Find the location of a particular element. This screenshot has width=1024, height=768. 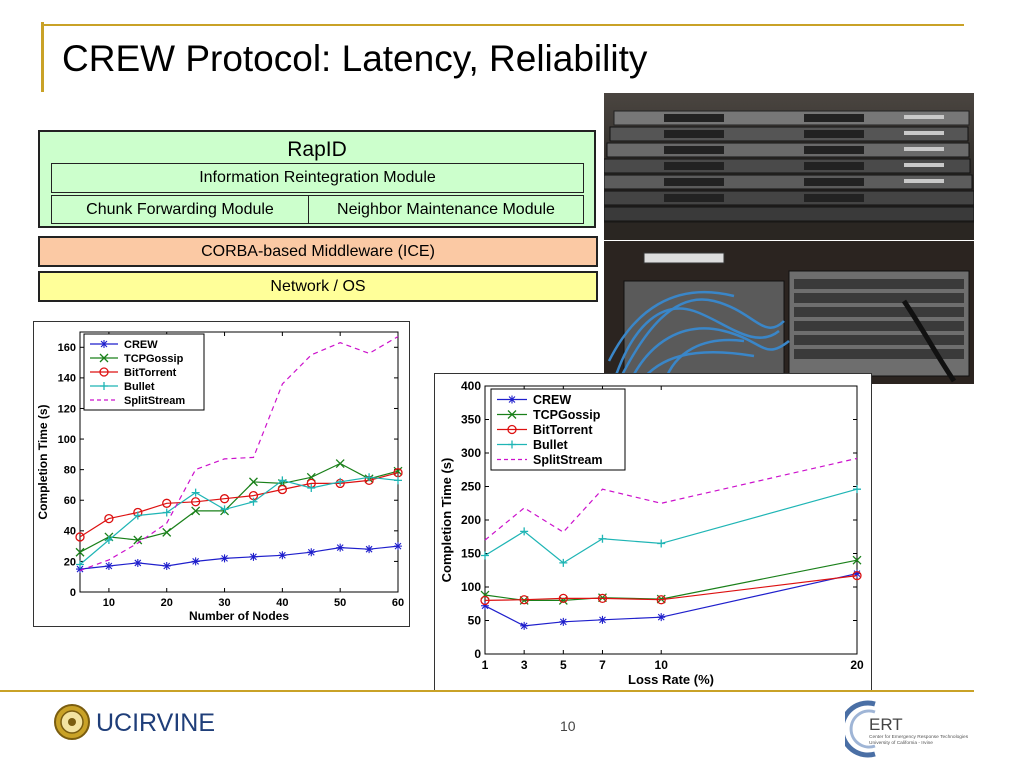

x-tick-label: 1 is located at coordinates (485, 665).